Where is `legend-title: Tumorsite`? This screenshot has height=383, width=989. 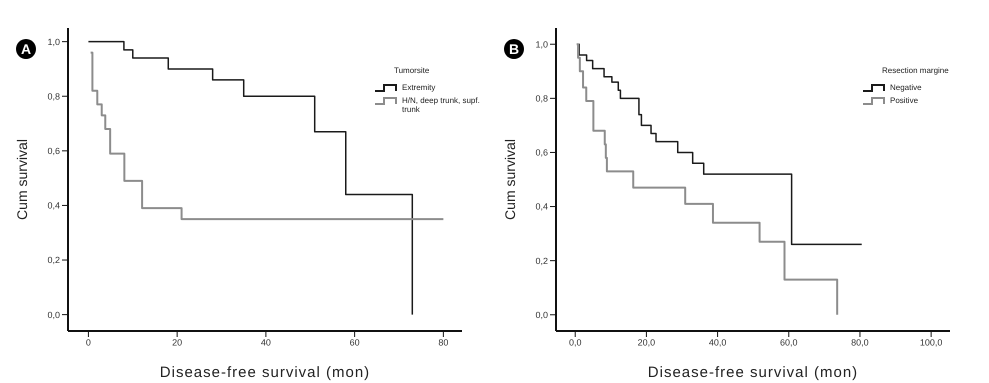
legend-title: Tumorsite is located at coordinates (412, 70).